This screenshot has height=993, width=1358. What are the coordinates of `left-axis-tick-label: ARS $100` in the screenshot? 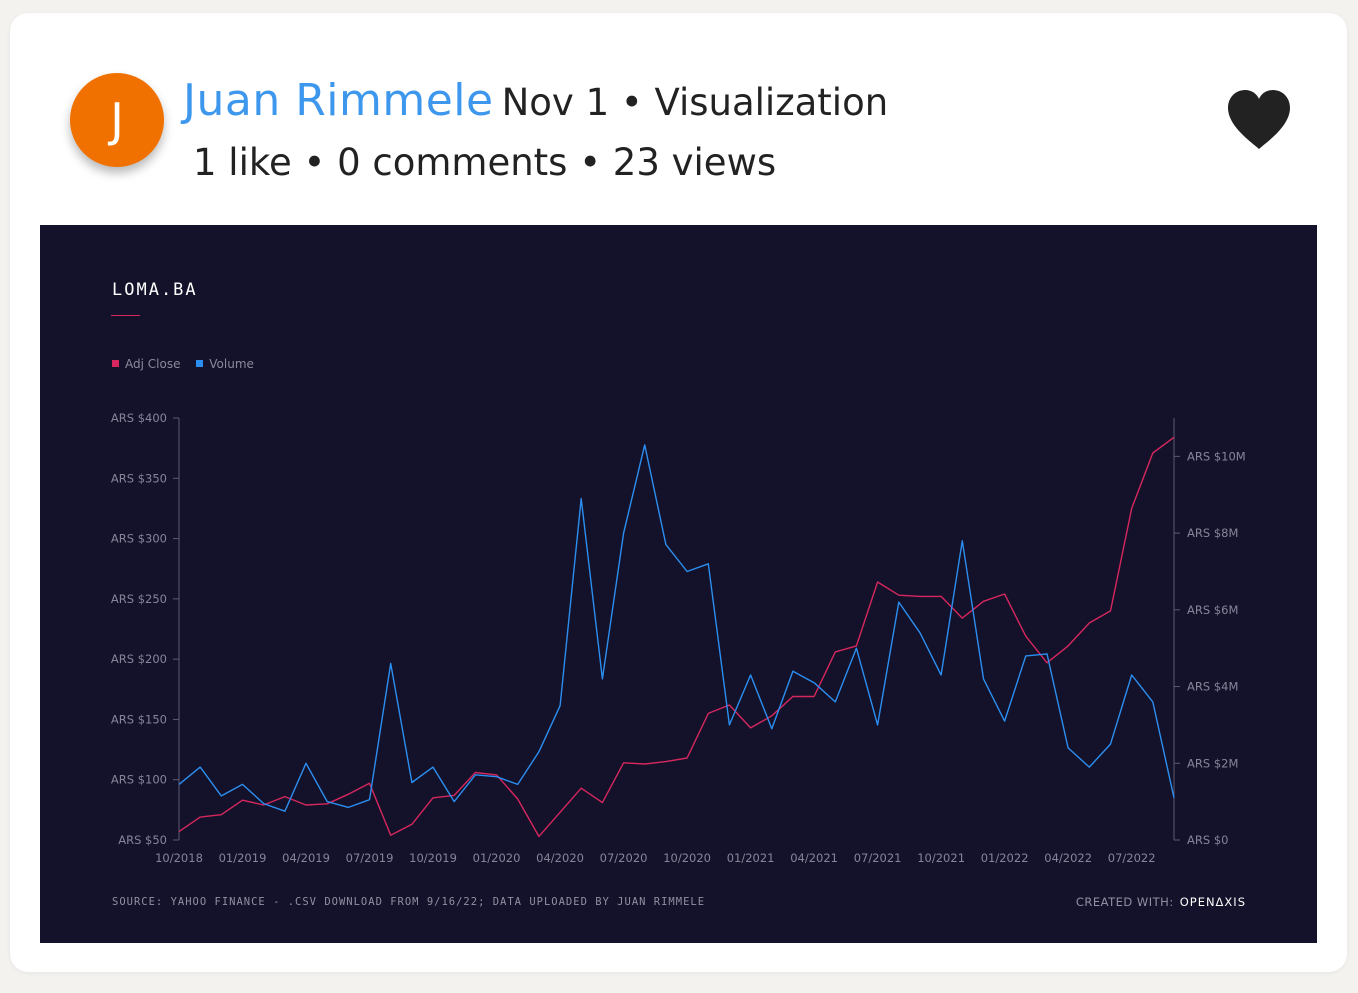 It's located at (139, 780).